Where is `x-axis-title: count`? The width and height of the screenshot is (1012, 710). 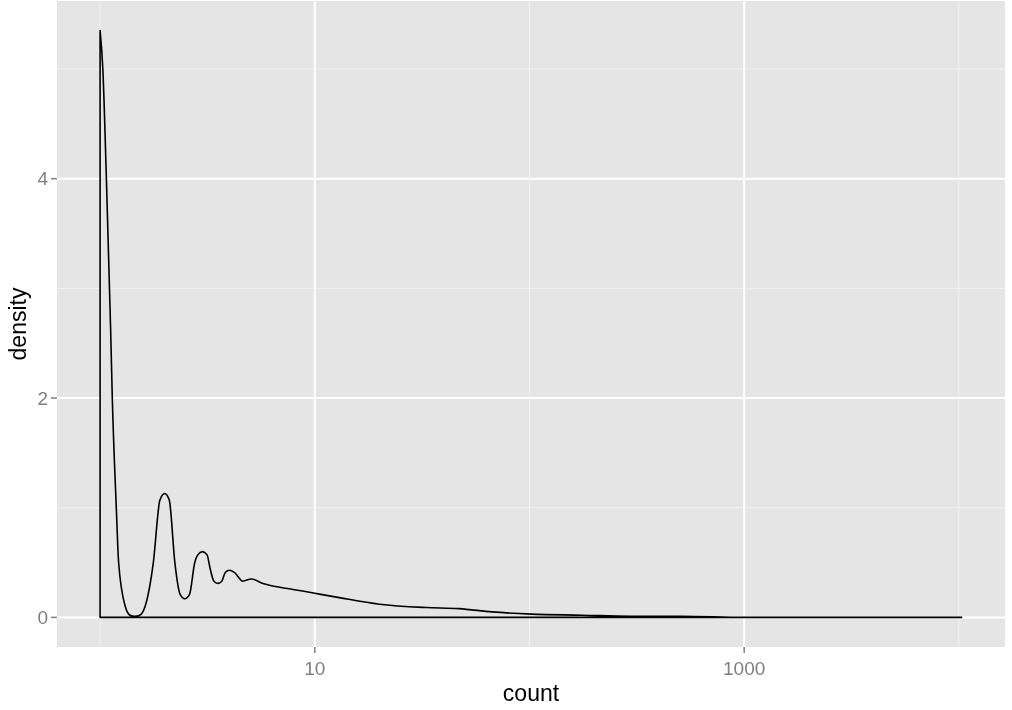
x-axis-title: count is located at coordinates (531, 693).